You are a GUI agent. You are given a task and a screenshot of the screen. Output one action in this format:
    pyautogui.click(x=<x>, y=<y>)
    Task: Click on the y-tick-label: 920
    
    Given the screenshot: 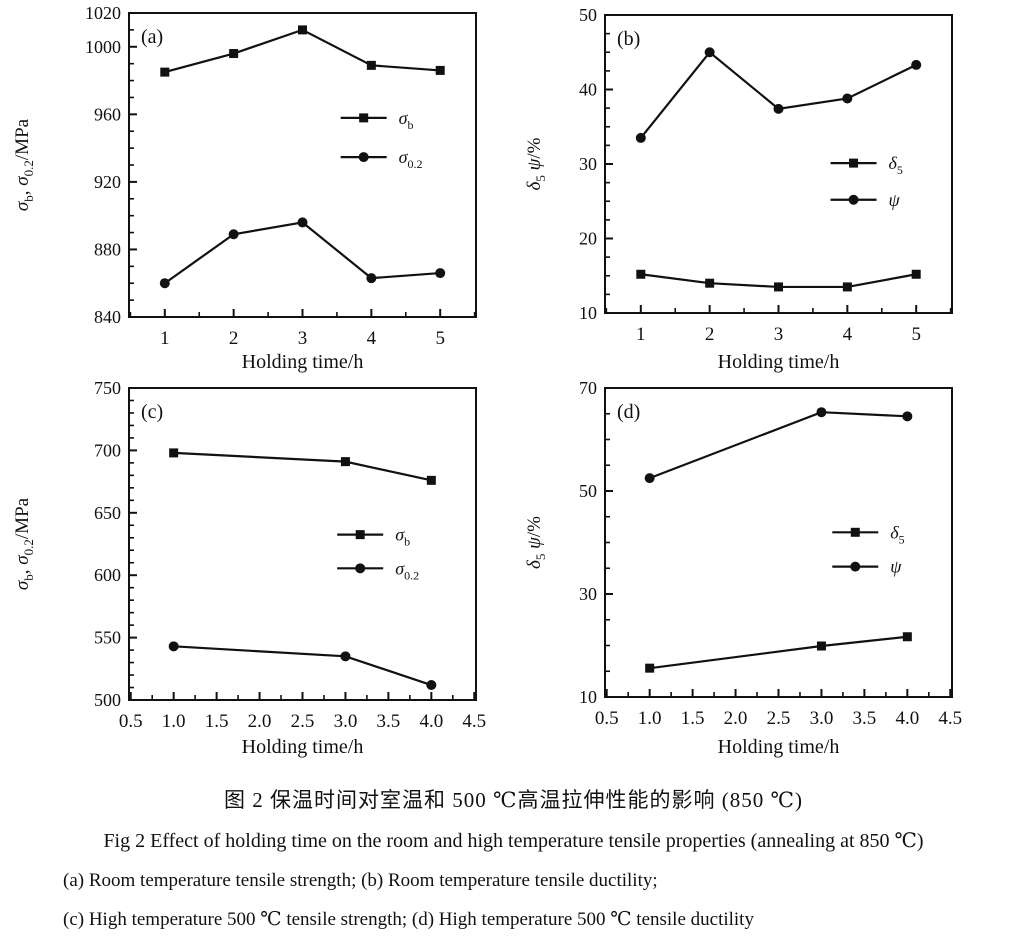 What is the action you would take?
    pyautogui.click(x=107, y=182)
    